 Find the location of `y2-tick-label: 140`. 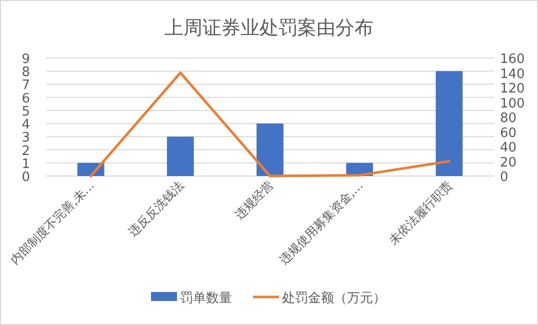

y2-tick-label: 140 is located at coordinates (512, 74).